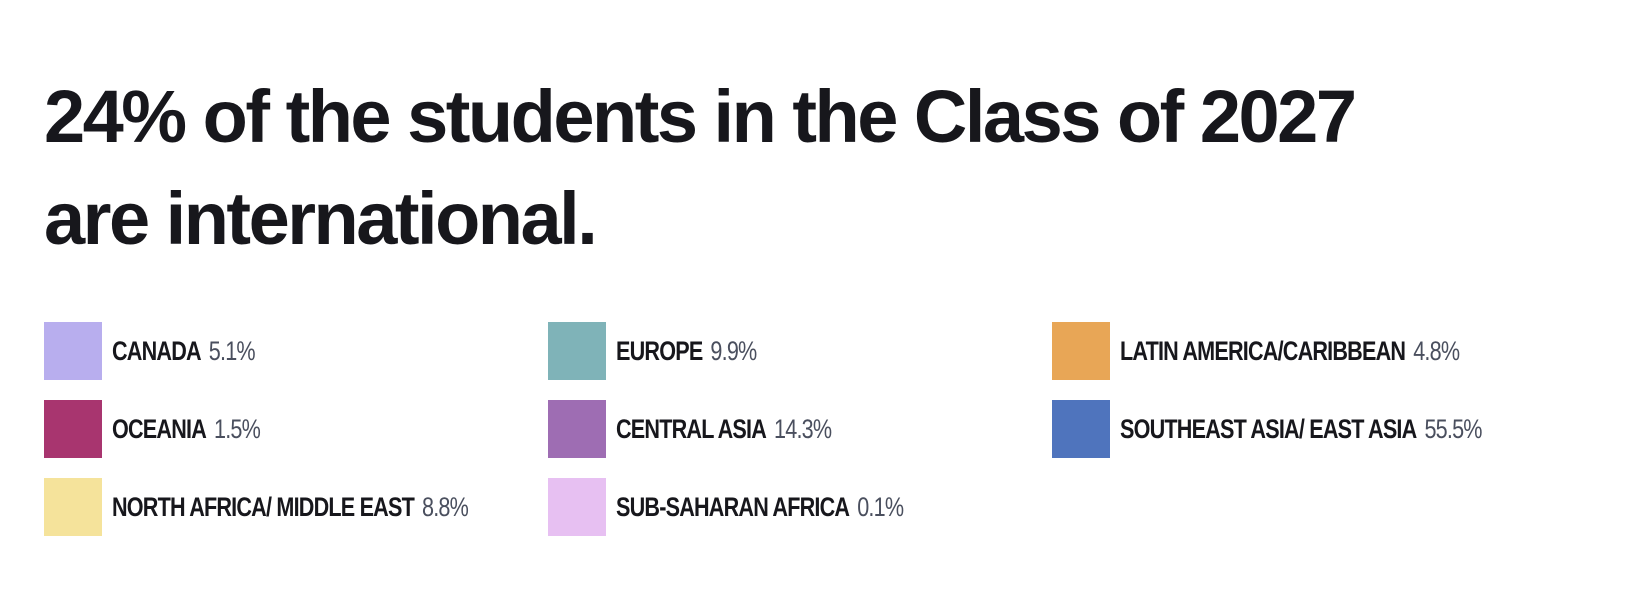 The image size is (1638, 606). I want to click on legend-item: CENTRAL ASIA 14.3%, so click(800, 429).